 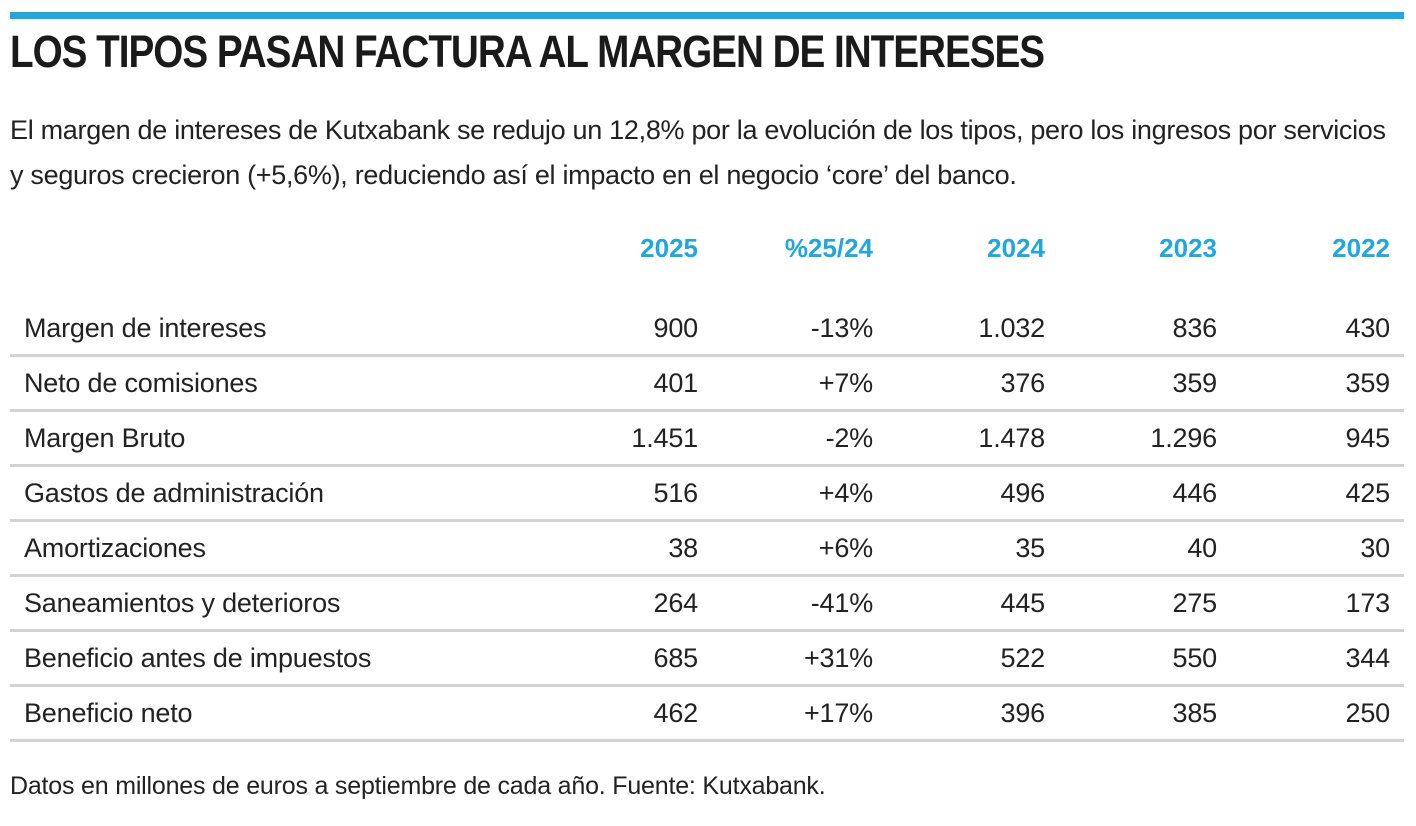 What do you see at coordinates (1145, 329) in the screenshot?
I see `value-2023-cell: 836` at bounding box center [1145, 329].